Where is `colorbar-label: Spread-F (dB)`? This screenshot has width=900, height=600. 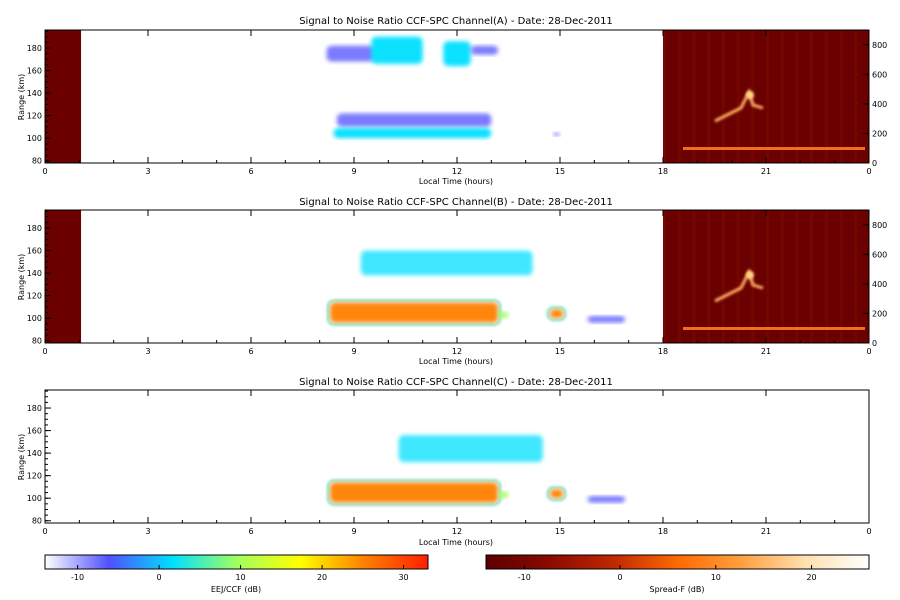
colorbar-label: Spread-F (dB) is located at coordinates (676, 589).